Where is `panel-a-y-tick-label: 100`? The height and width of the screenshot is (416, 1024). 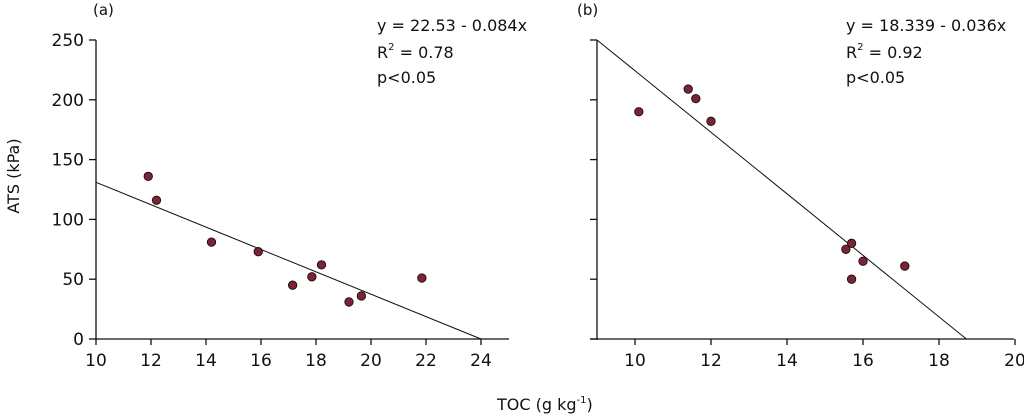
panel-a-y-tick-label: 100 is located at coordinates (68, 220).